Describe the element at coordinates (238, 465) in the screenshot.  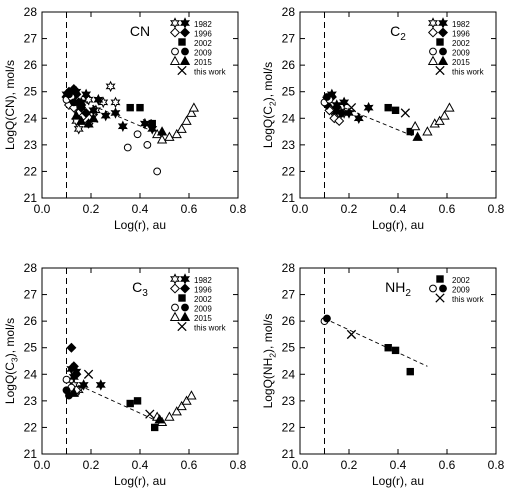
I see `x-tick-label: 0.8` at that location.